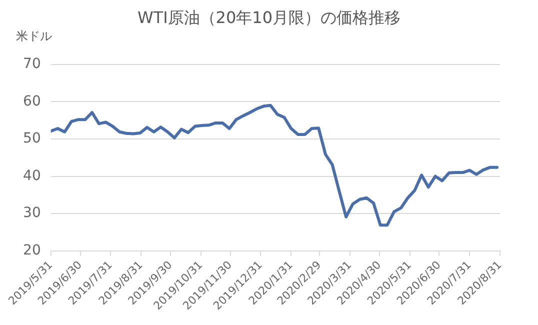  What do you see at coordinates (32, 213) in the screenshot?
I see `y-tick-label: 30` at bounding box center [32, 213].